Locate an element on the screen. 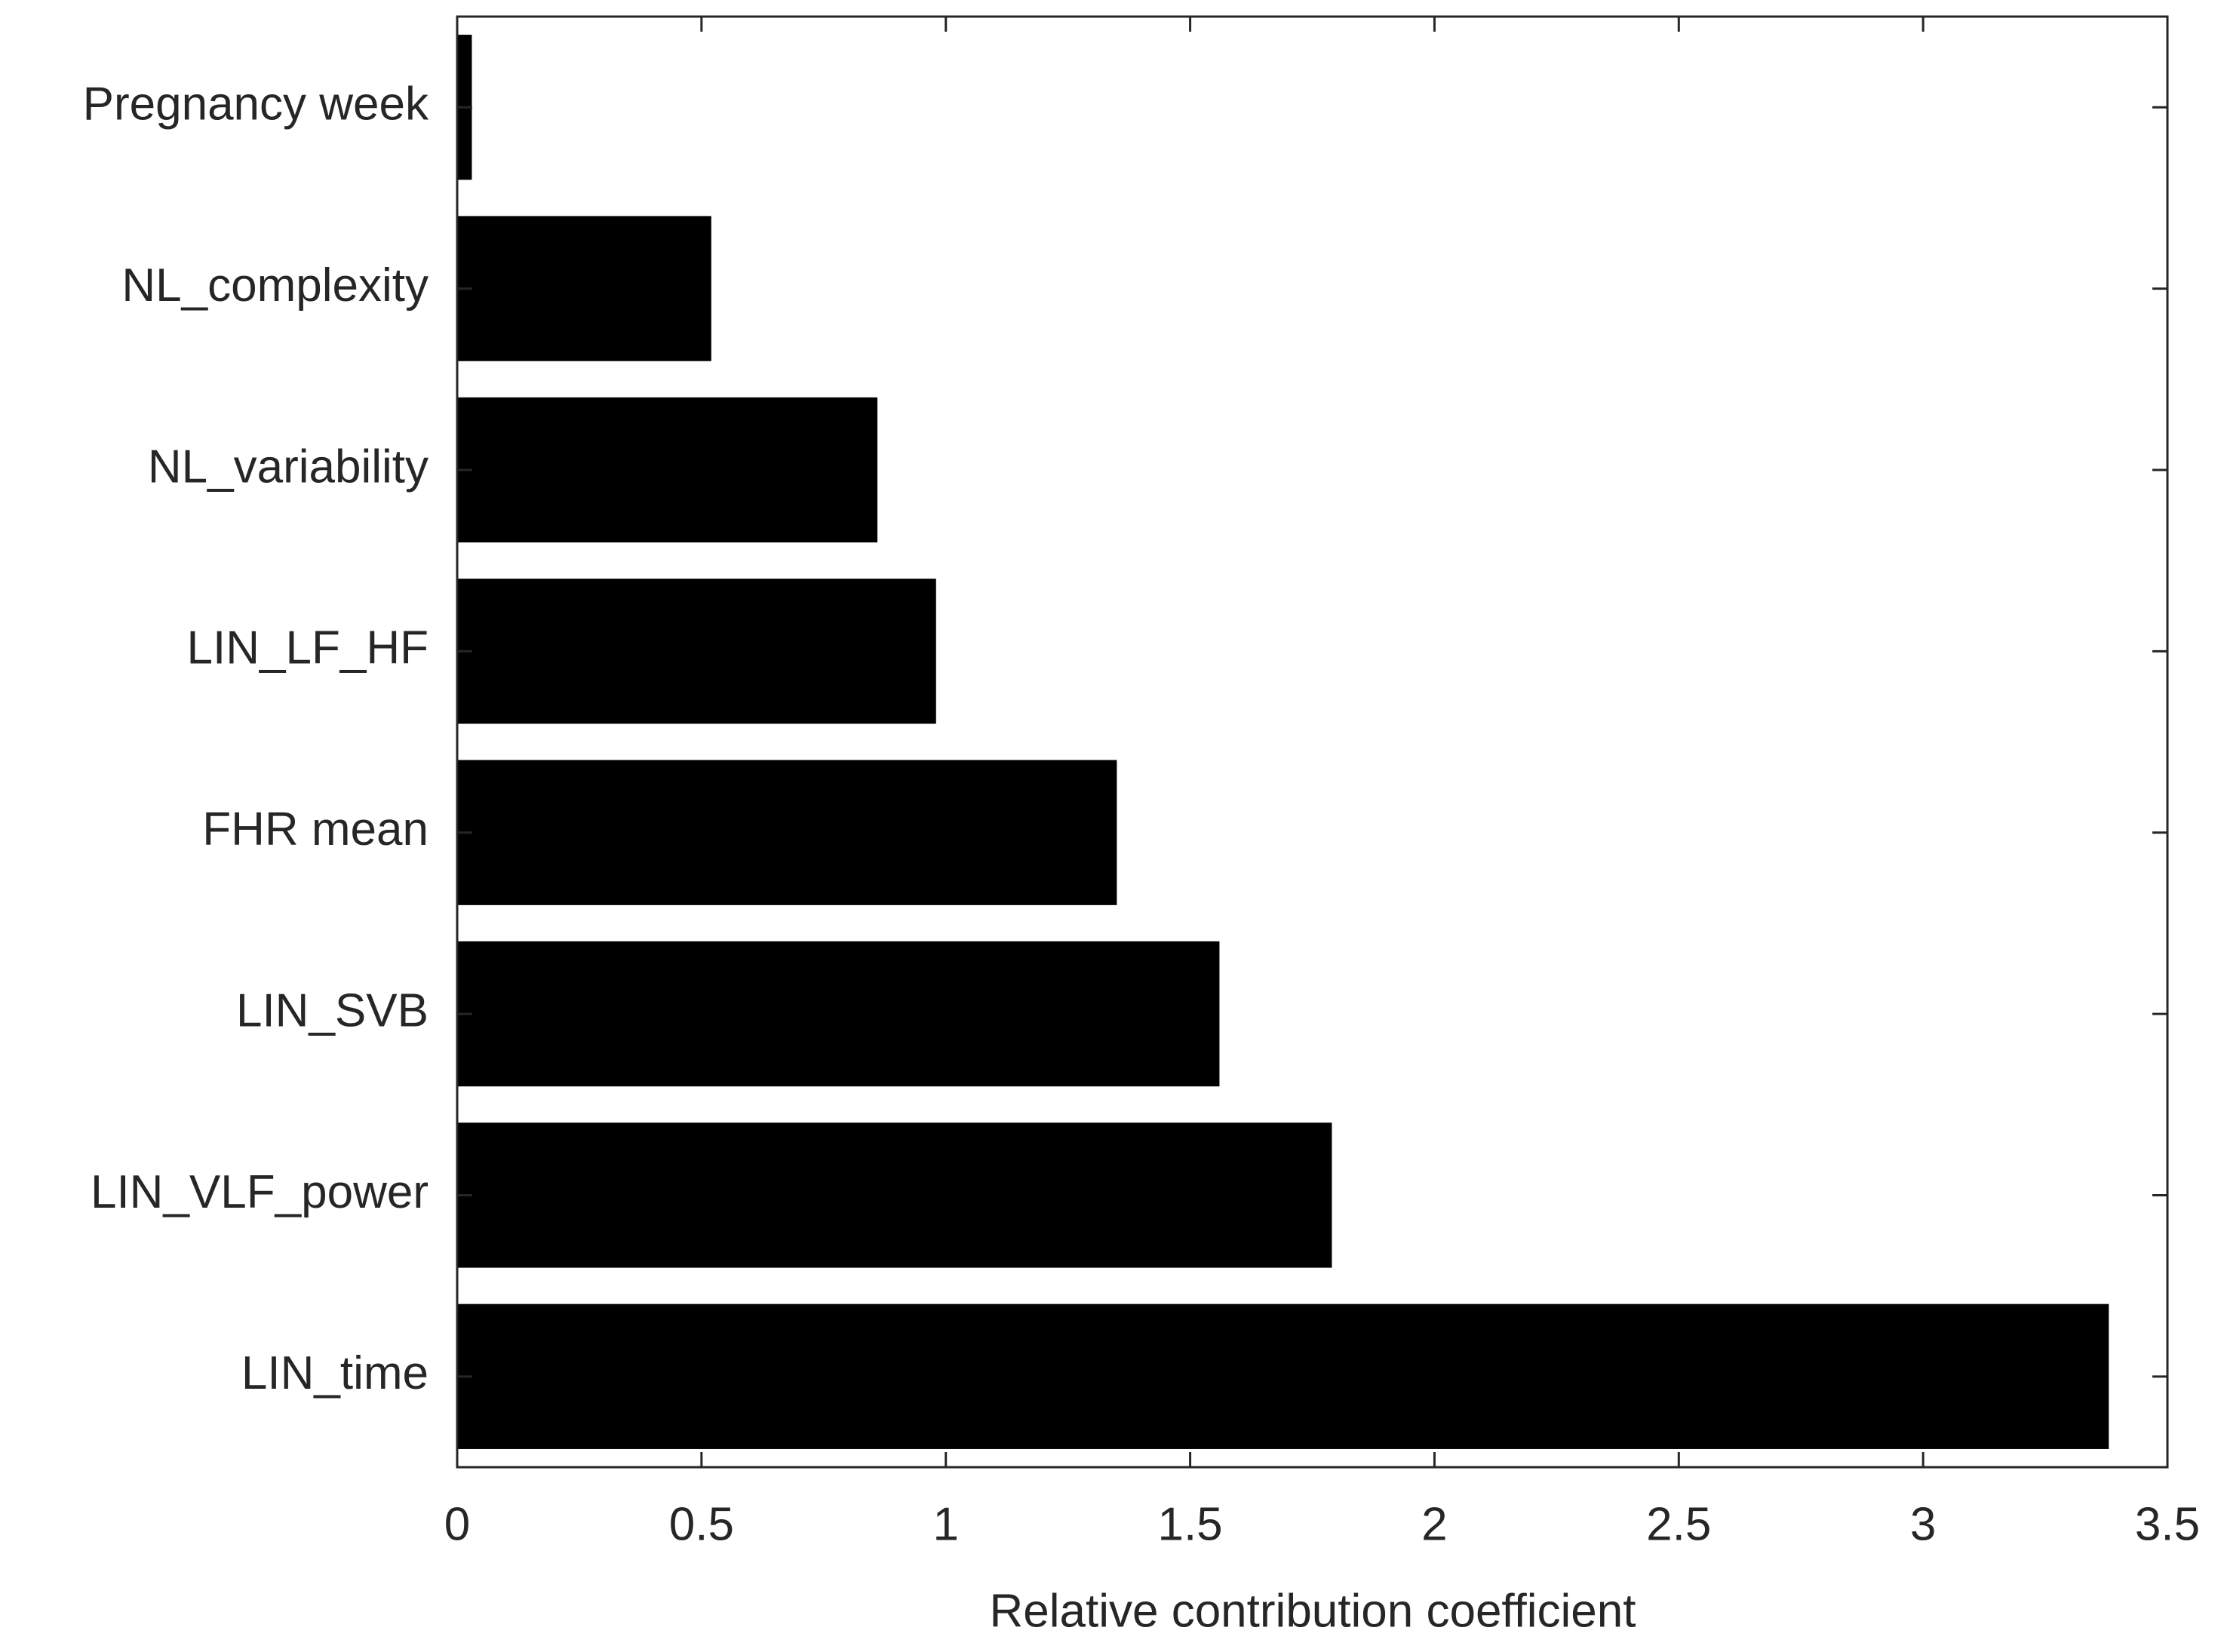 Image resolution: width=2221 pixels, height=1652 pixels. x-tick-label: 1 is located at coordinates (945, 1524).